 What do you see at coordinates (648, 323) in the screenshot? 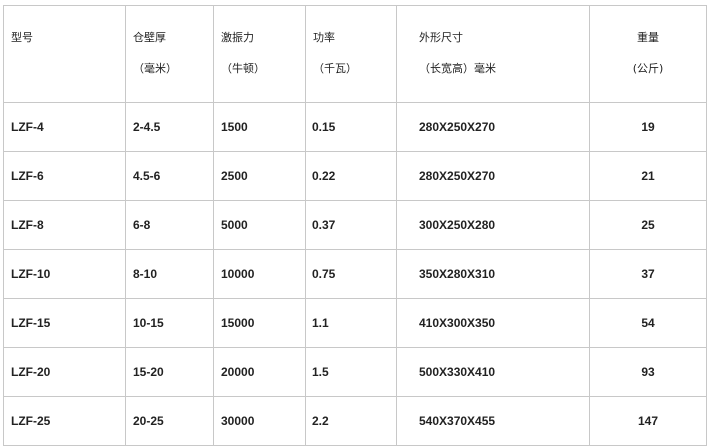
I see `table-cell: 54` at bounding box center [648, 323].